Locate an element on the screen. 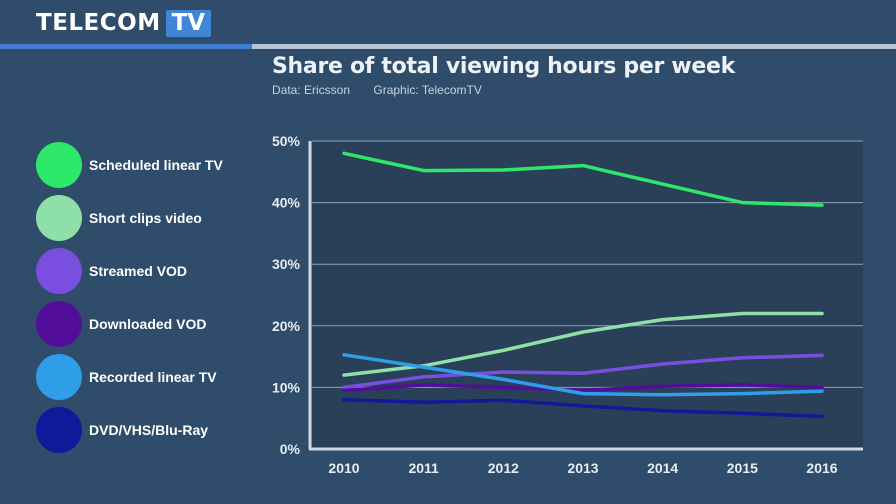 The image size is (896, 504). series-line-recorded-linear-tv is located at coordinates (583, 375).